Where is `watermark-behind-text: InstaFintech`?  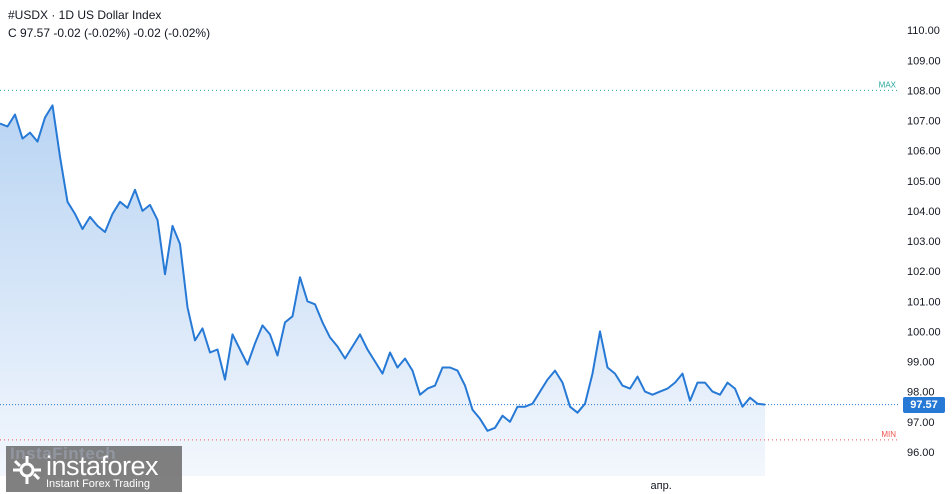
watermark-behind-text: InstaFintech is located at coordinates (63, 453).